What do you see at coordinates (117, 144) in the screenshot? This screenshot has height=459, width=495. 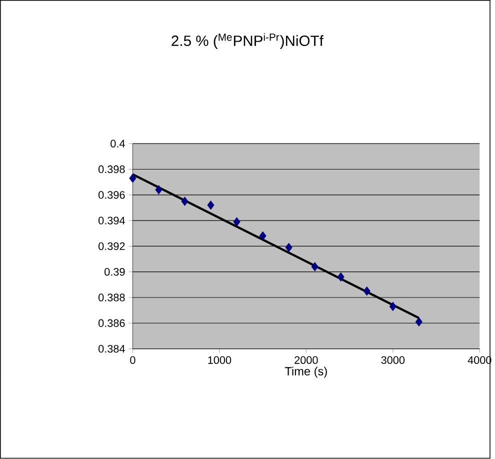 I see `y-tick-label: 0.4` at bounding box center [117, 144].